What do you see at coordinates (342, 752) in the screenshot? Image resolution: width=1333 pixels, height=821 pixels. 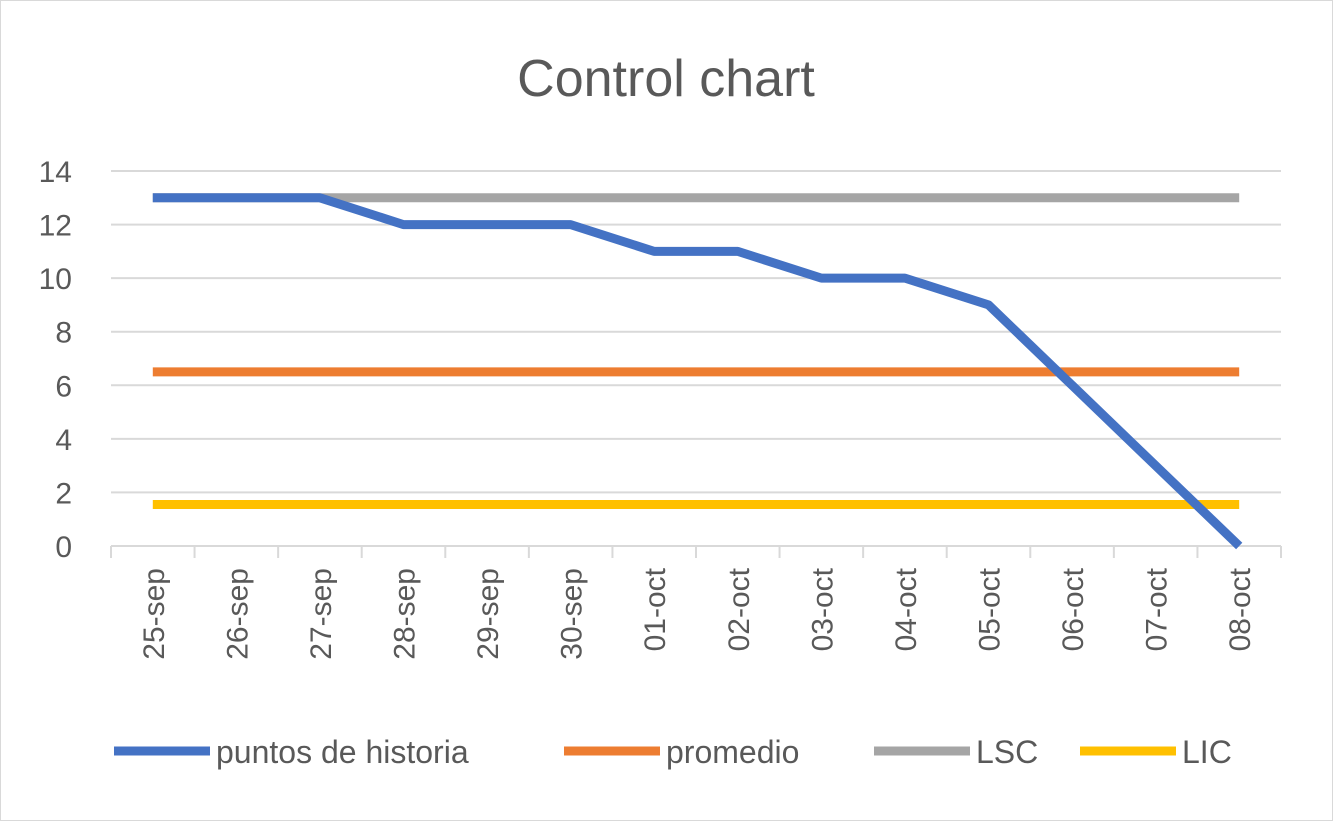 I see `legend-label: puntos de historia` at bounding box center [342, 752].